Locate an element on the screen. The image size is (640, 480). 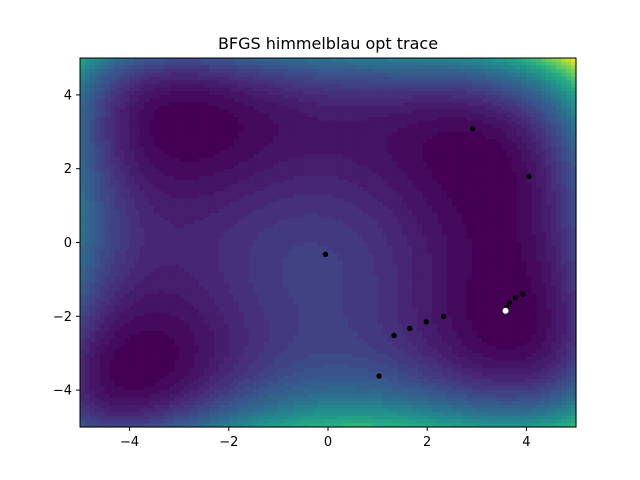
y-tick-label: 2 is located at coordinates (68, 169).